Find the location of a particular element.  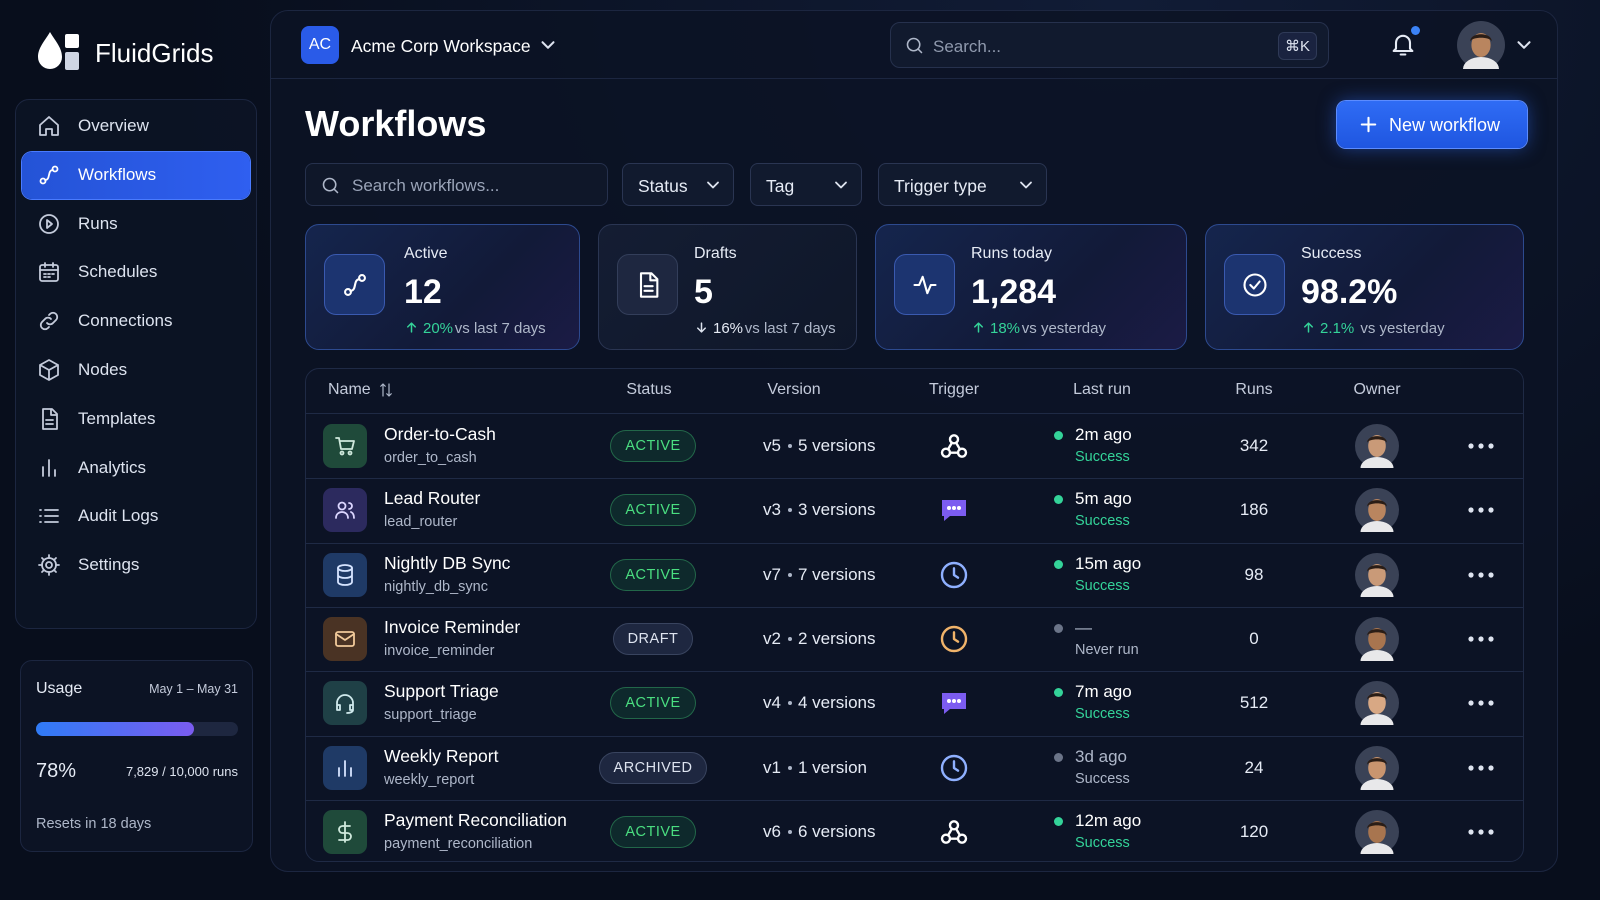

nav-item: Connections is located at coordinates (136, 321).